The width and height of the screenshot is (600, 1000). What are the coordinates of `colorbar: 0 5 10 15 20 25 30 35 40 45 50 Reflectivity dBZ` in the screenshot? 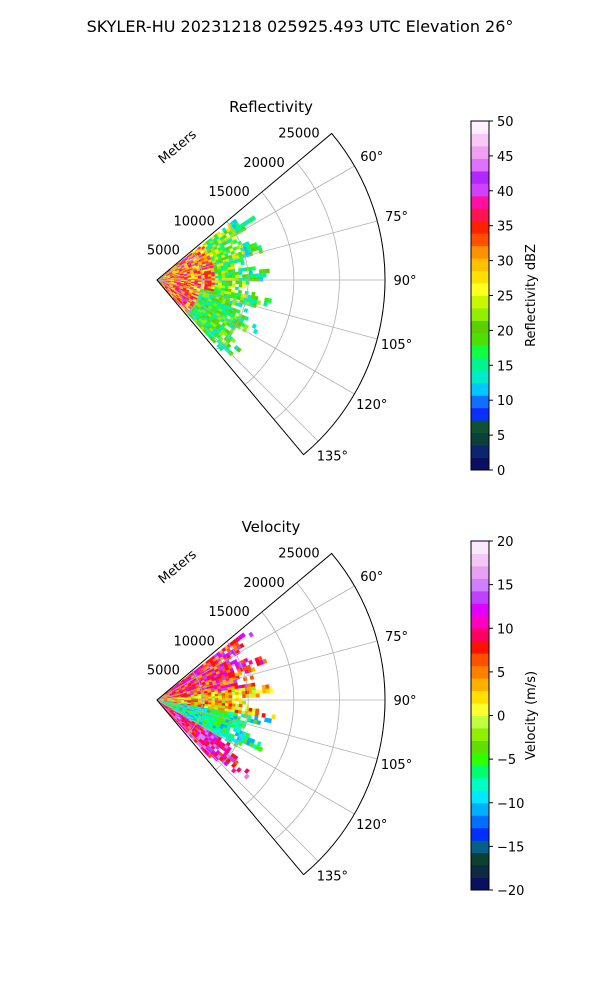 It's located at (504, 297).